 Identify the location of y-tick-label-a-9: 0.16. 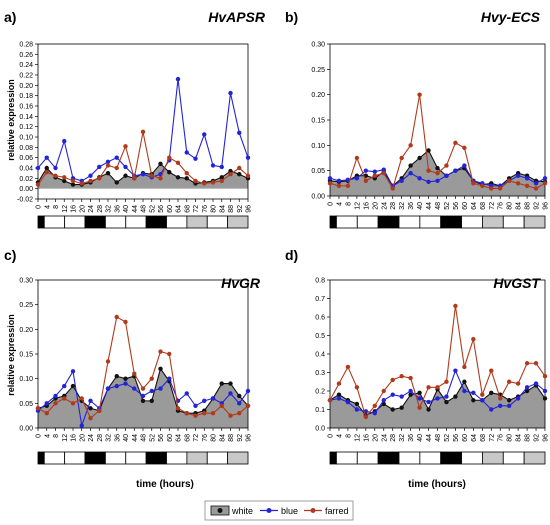
(26, 107).